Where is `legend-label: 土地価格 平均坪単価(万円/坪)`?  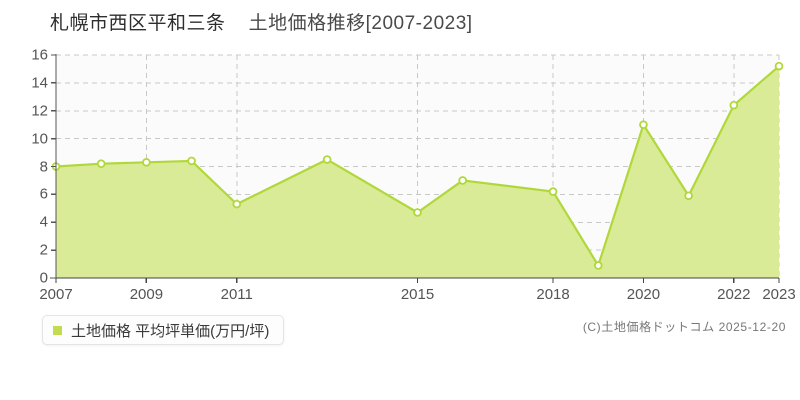 legend-label: 土地価格 平均坪単価(万円/坪) is located at coordinates (170, 331).